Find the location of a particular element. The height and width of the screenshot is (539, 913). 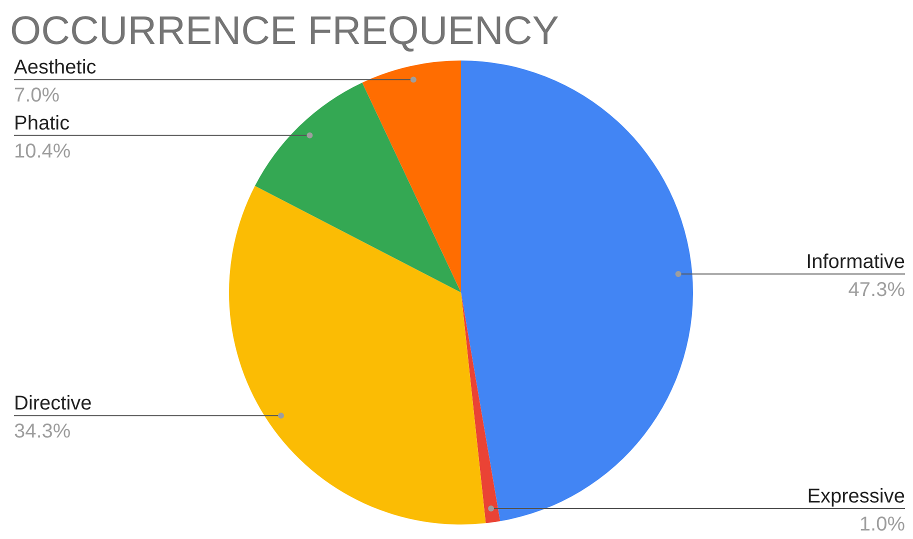

slice-label: Aesthetic is located at coordinates (55, 67).